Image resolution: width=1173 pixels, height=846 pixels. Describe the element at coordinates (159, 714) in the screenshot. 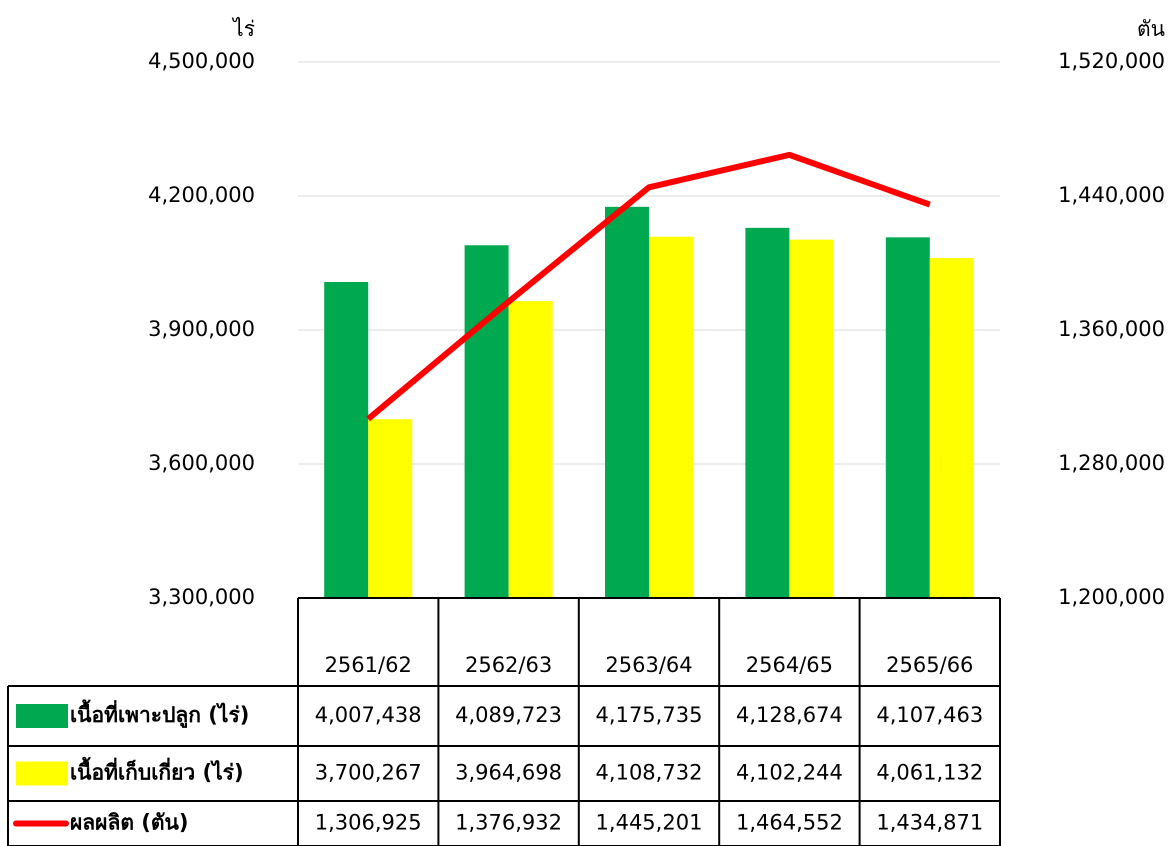

I see `legend-label: เนื้อที่เพาะปลูก (ไร่)` at that location.